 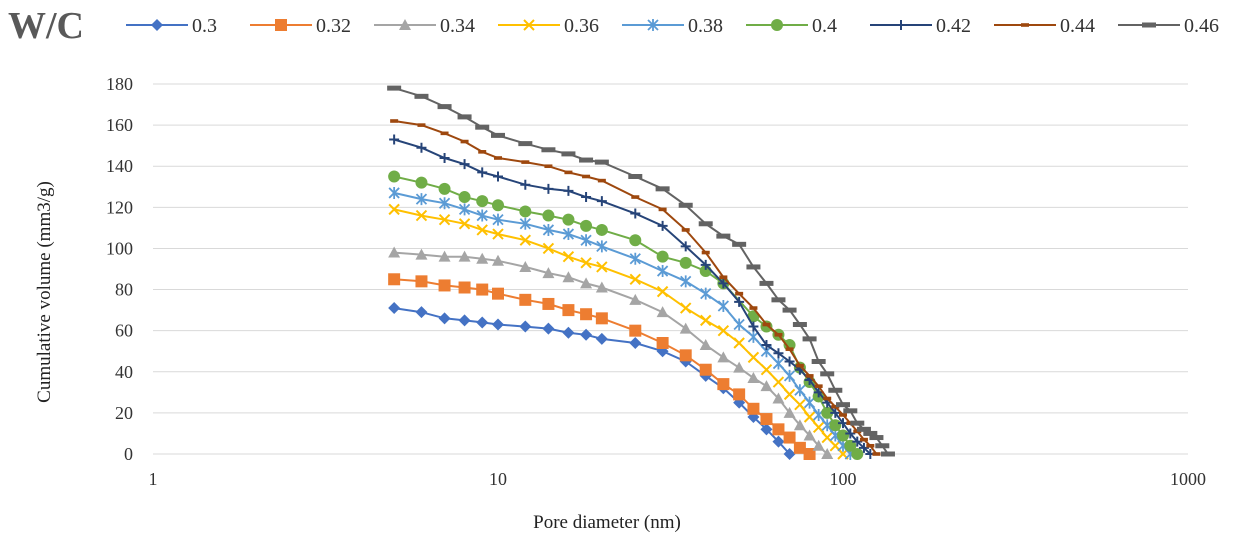 I want to click on y-axis: 0 20 40 60 80 100 120 140 160 180, so click(x=119, y=269).